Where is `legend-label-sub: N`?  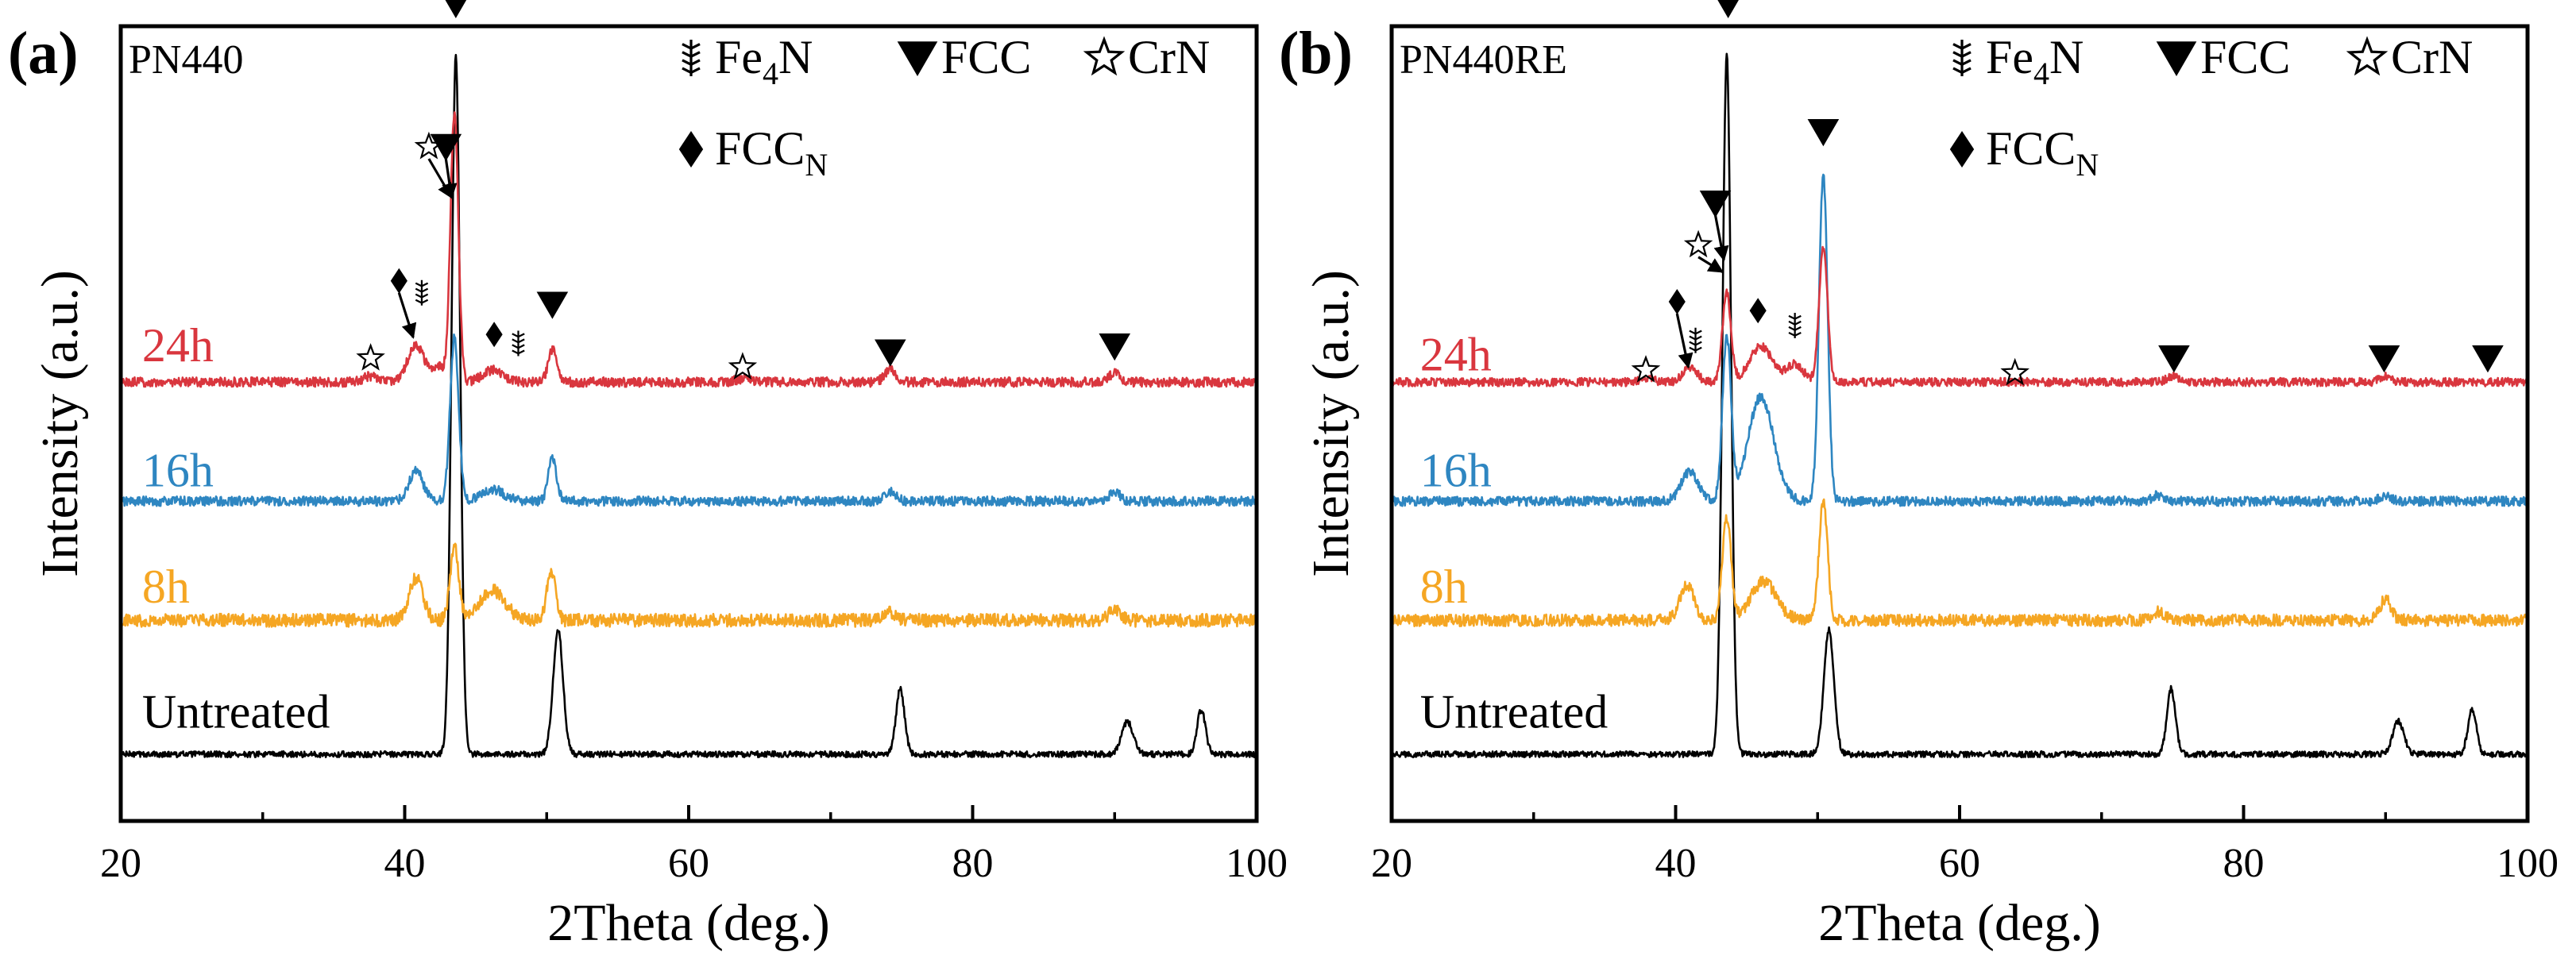 legend-label-sub: N is located at coordinates (816, 165).